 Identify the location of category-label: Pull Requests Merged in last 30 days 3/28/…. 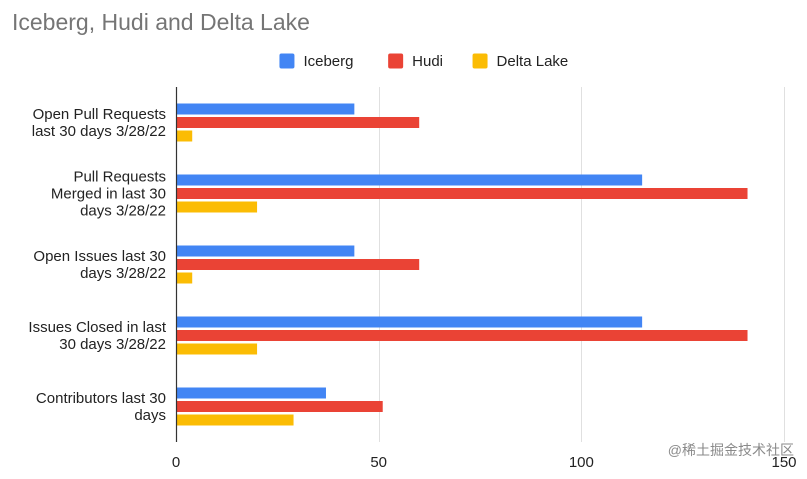
(108, 194).